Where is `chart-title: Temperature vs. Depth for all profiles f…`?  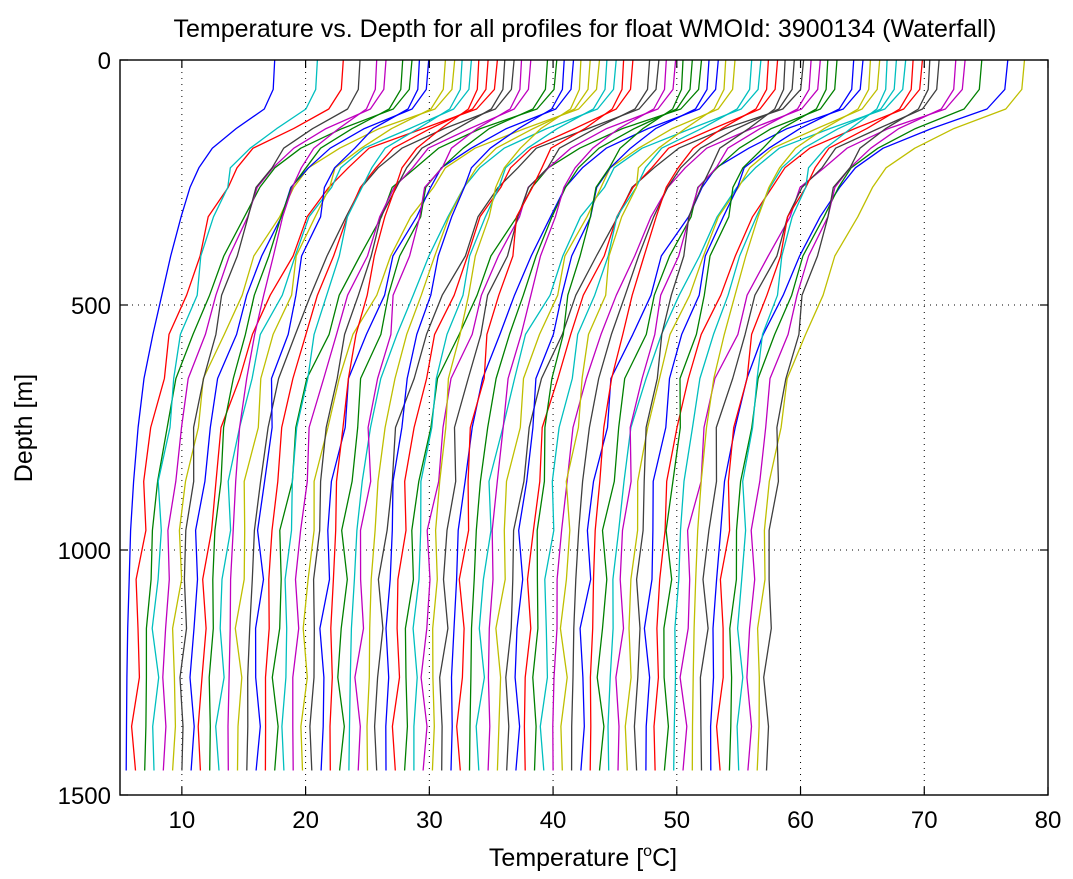
chart-title: Temperature vs. Depth for all profiles f… is located at coordinates (584, 29).